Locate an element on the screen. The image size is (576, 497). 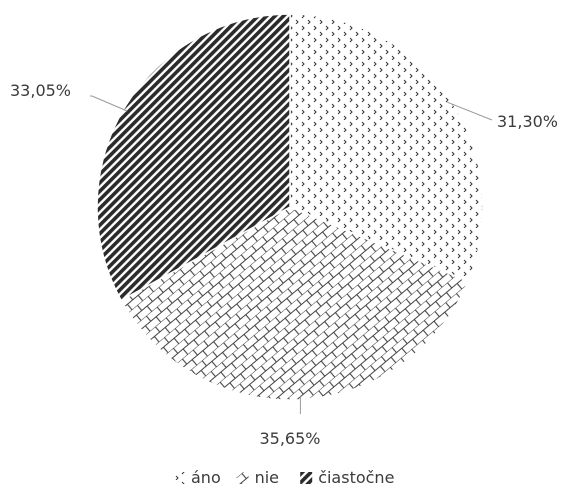
legend-item-áno: áno is located at coordinates (197, 477).